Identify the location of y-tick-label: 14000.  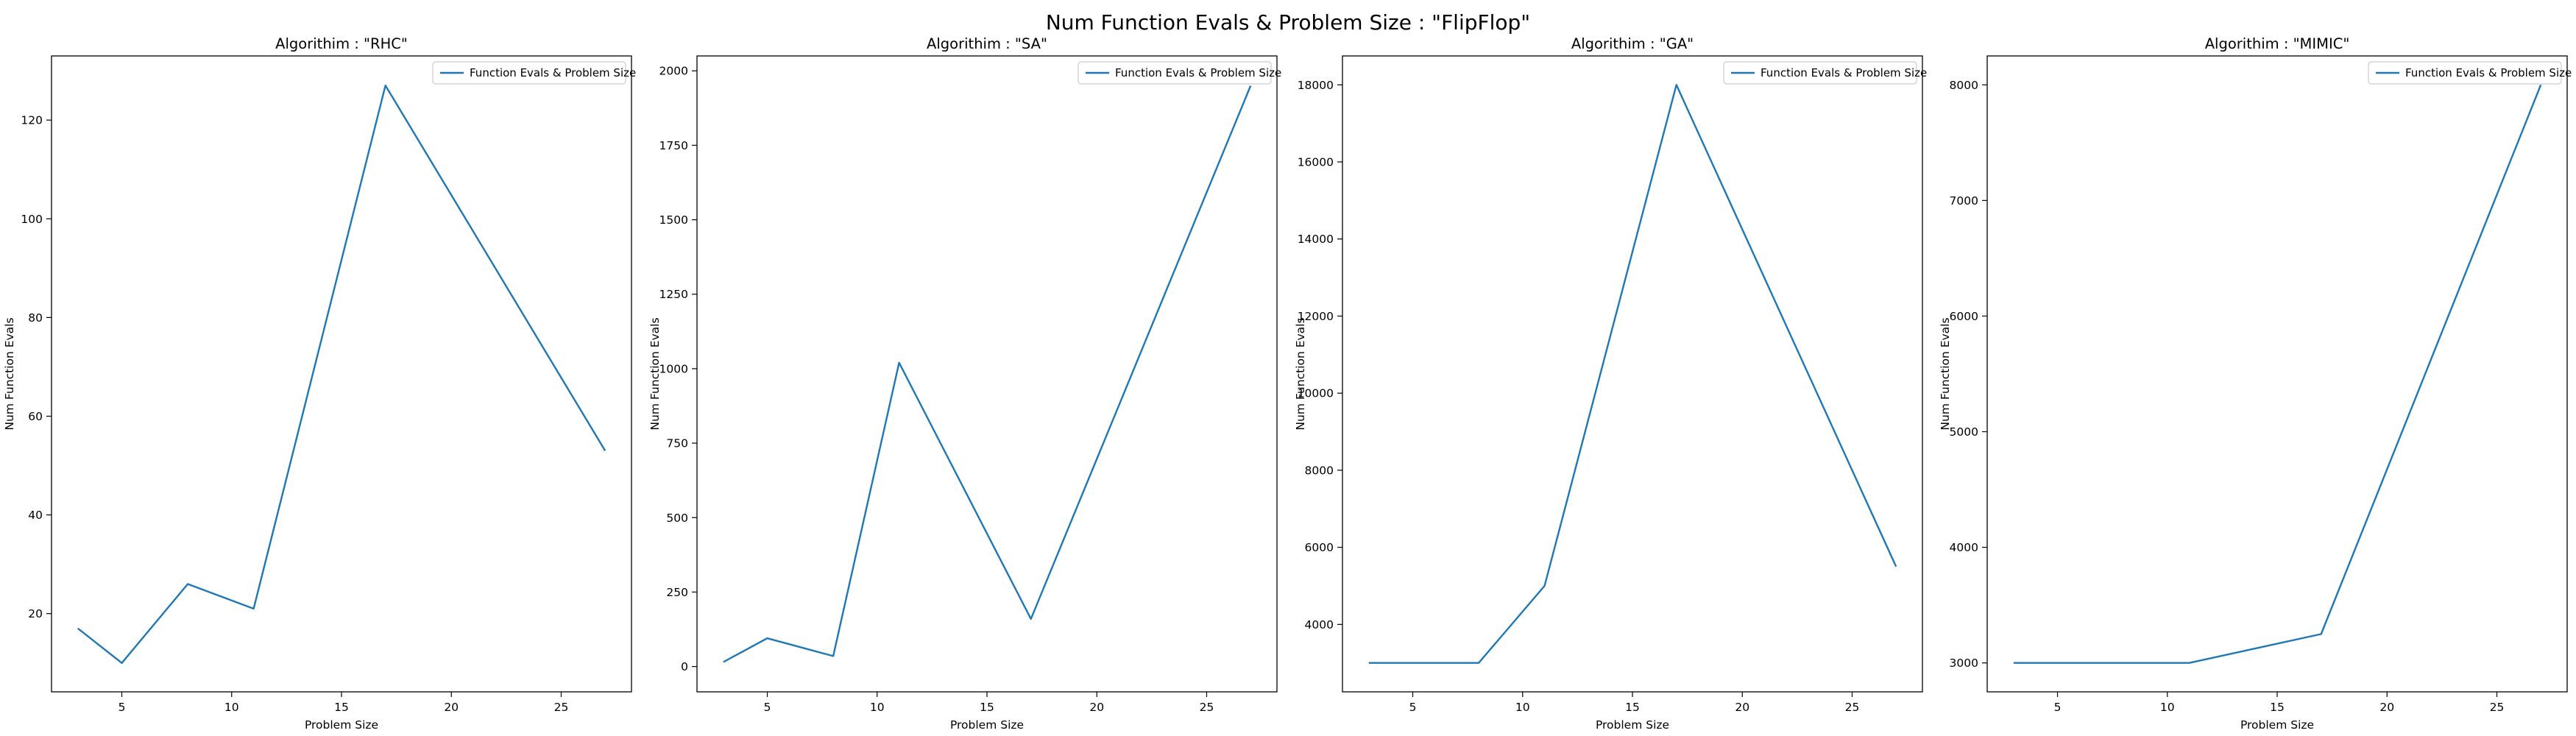
(1316, 239).